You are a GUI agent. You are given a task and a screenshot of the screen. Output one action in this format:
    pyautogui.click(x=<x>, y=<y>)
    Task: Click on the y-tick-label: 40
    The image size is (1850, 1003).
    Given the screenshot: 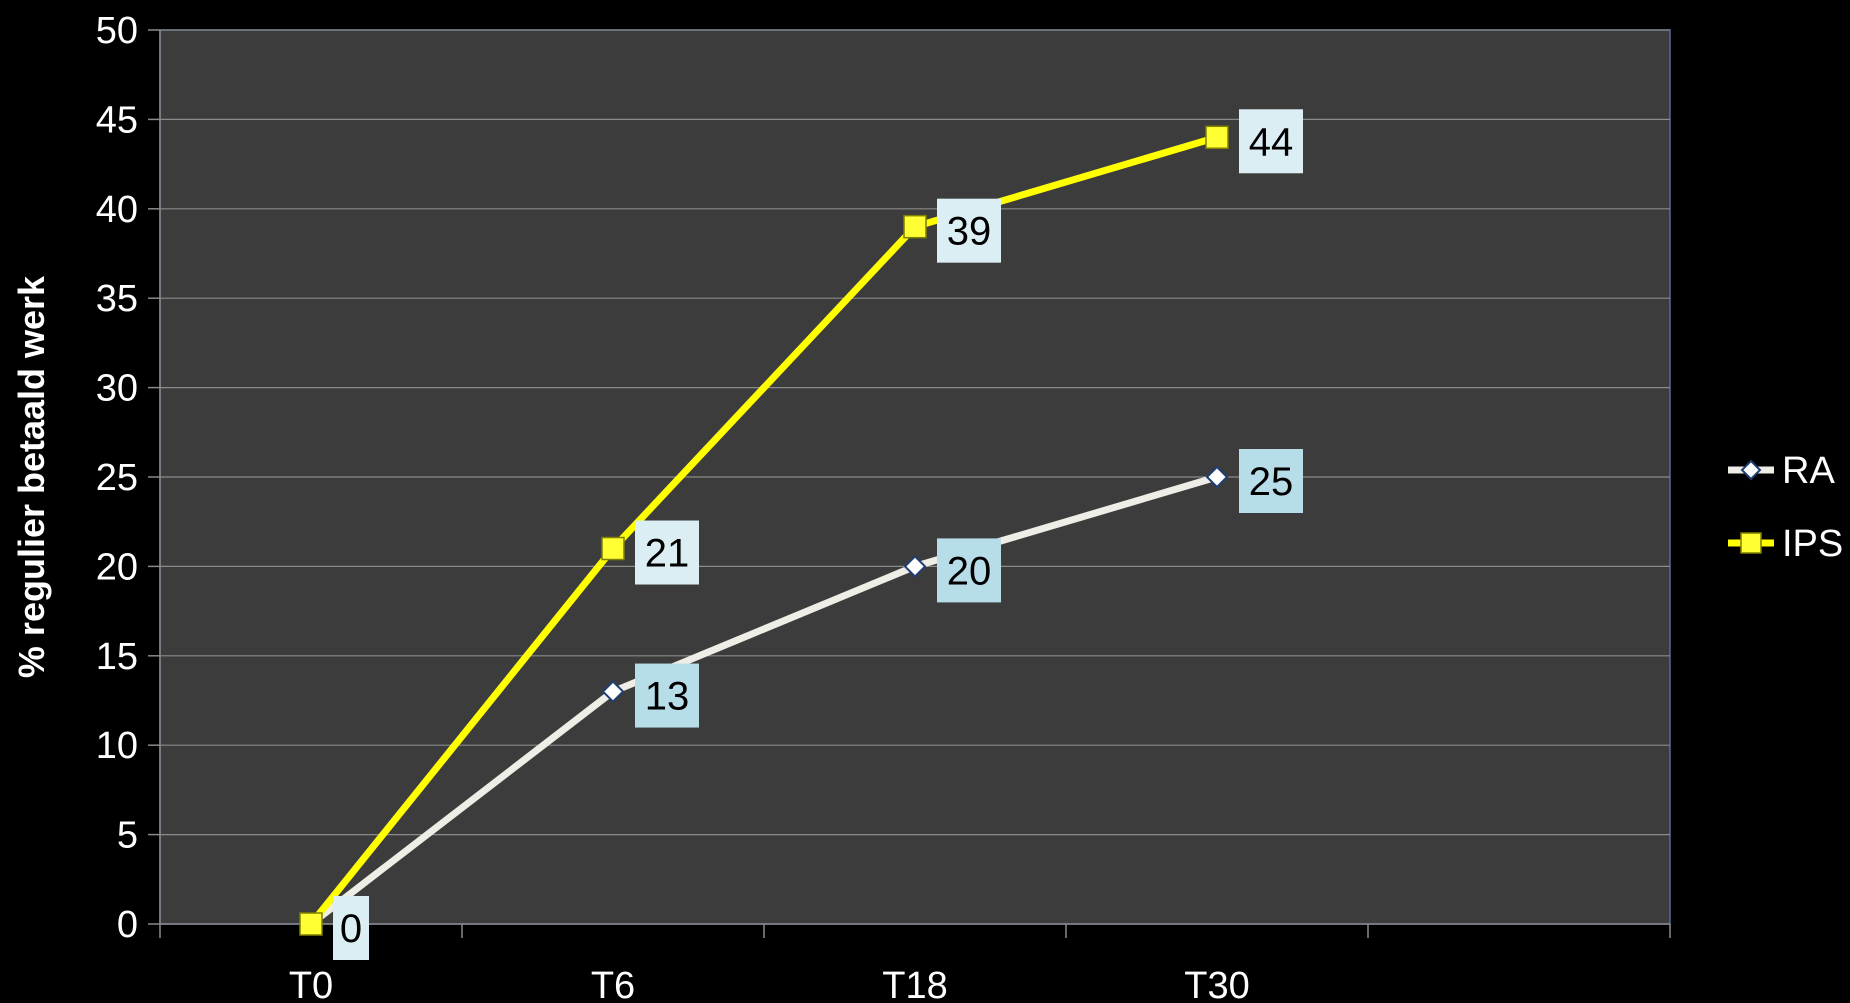 What is the action you would take?
    pyautogui.click(x=117, y=210)
    